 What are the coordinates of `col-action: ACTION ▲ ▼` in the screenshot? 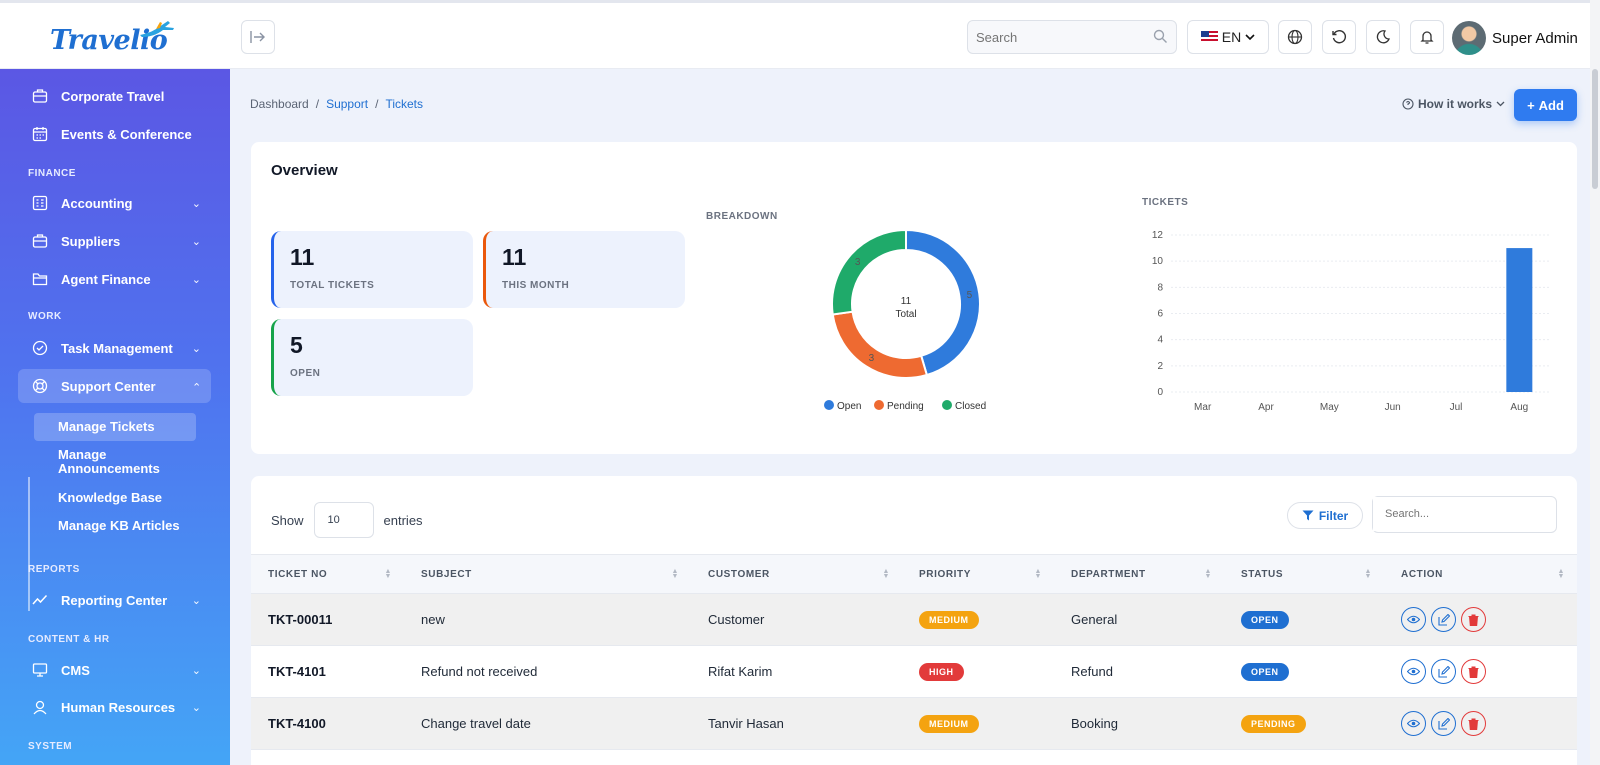 It's located at (1480, 574).